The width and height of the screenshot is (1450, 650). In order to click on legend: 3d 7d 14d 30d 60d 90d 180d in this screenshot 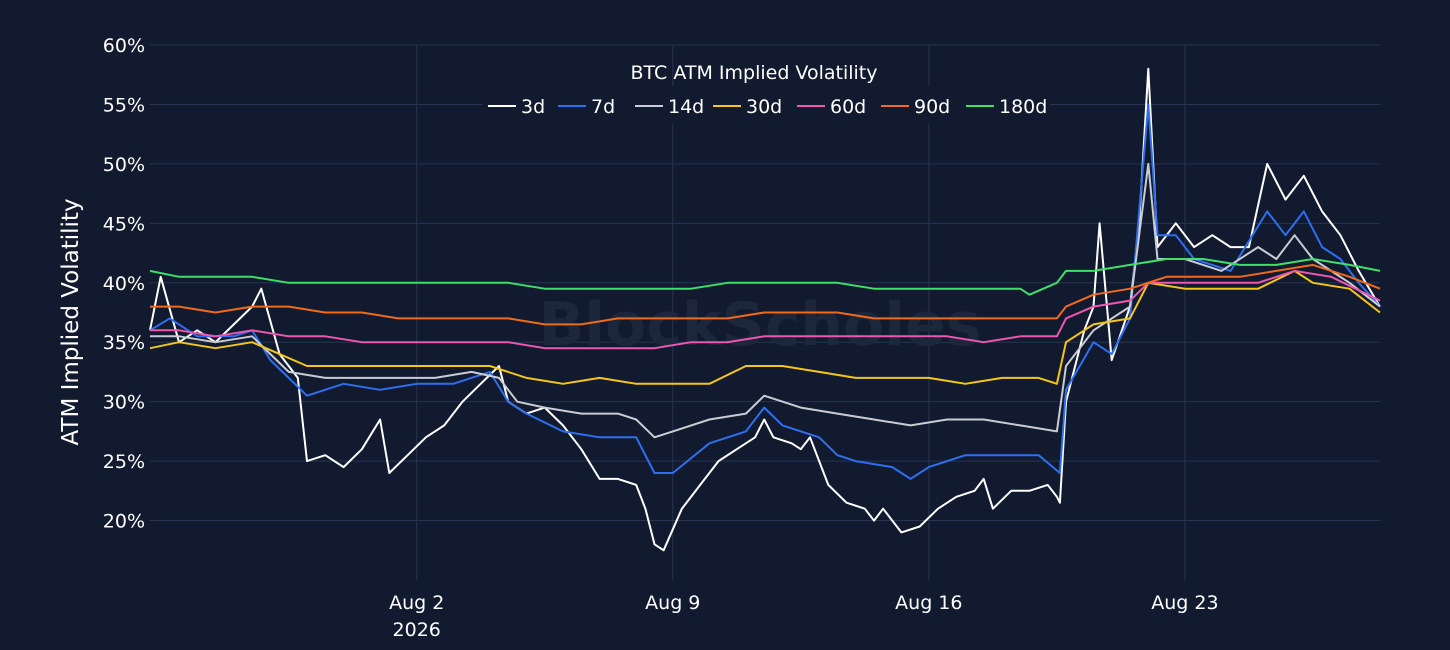, I will do `click(767, 107)`.